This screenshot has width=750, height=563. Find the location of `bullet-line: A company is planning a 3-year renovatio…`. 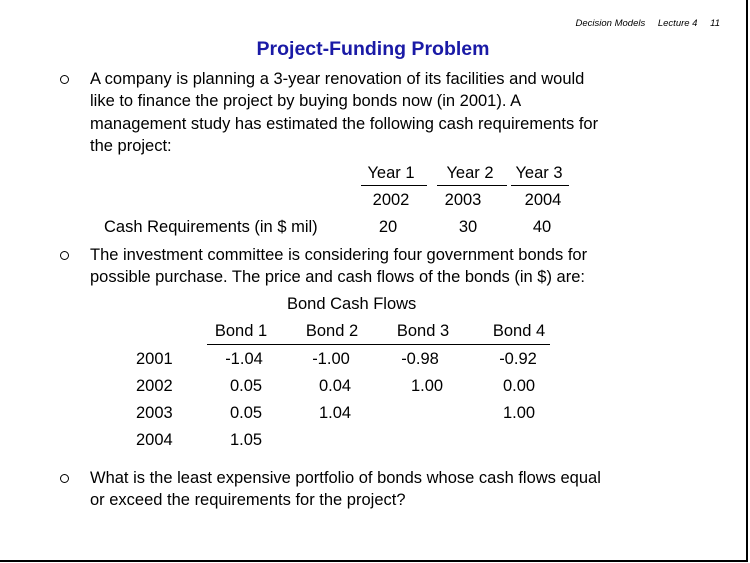

bullet-line: A company is planning a 3-year renovatio… is located at coordinates (337, 79).